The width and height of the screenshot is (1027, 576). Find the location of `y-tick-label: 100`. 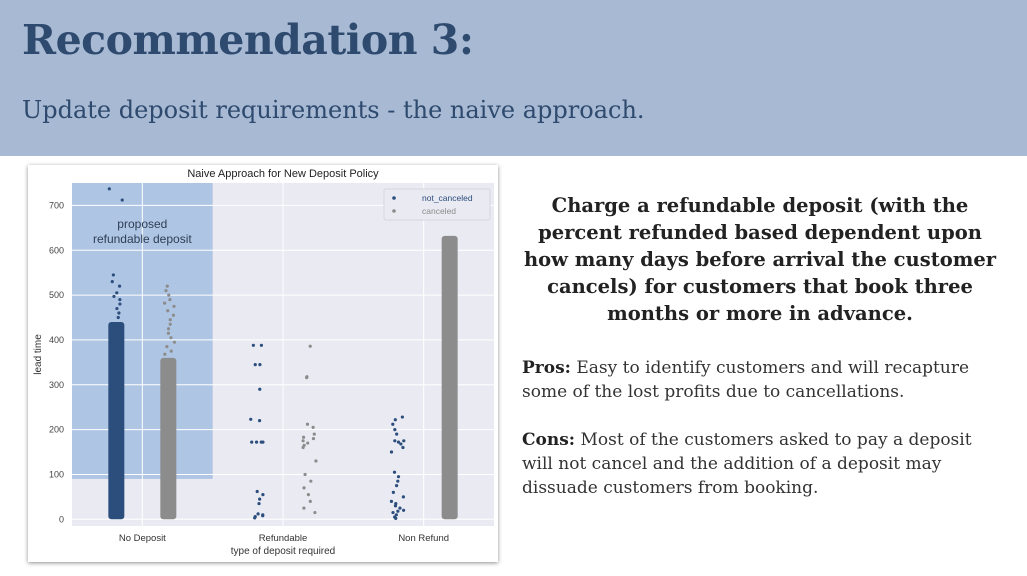

y-tick-label: 100 is located at coordinates (56, 474).